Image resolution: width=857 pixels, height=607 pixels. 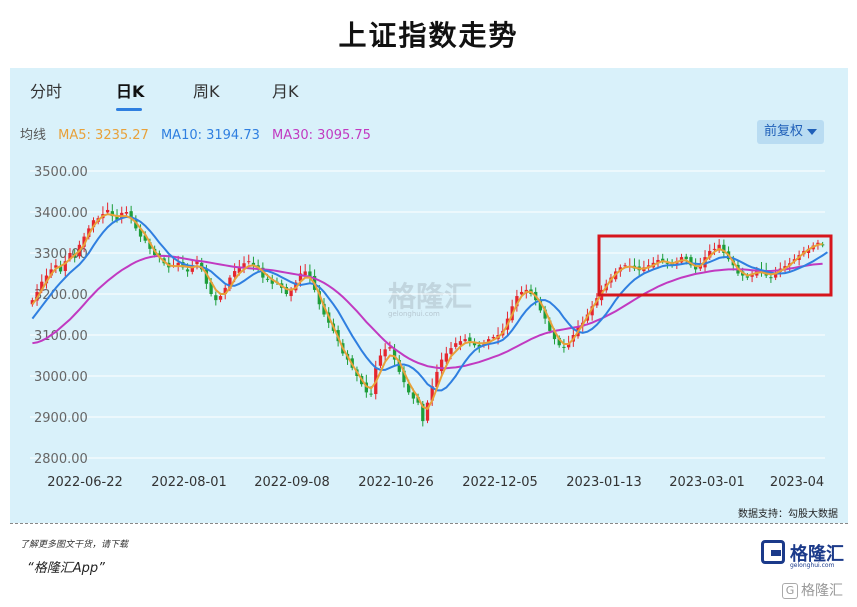 I want to click on tab-monthly-k: 月K, so click(x=285, y=91).